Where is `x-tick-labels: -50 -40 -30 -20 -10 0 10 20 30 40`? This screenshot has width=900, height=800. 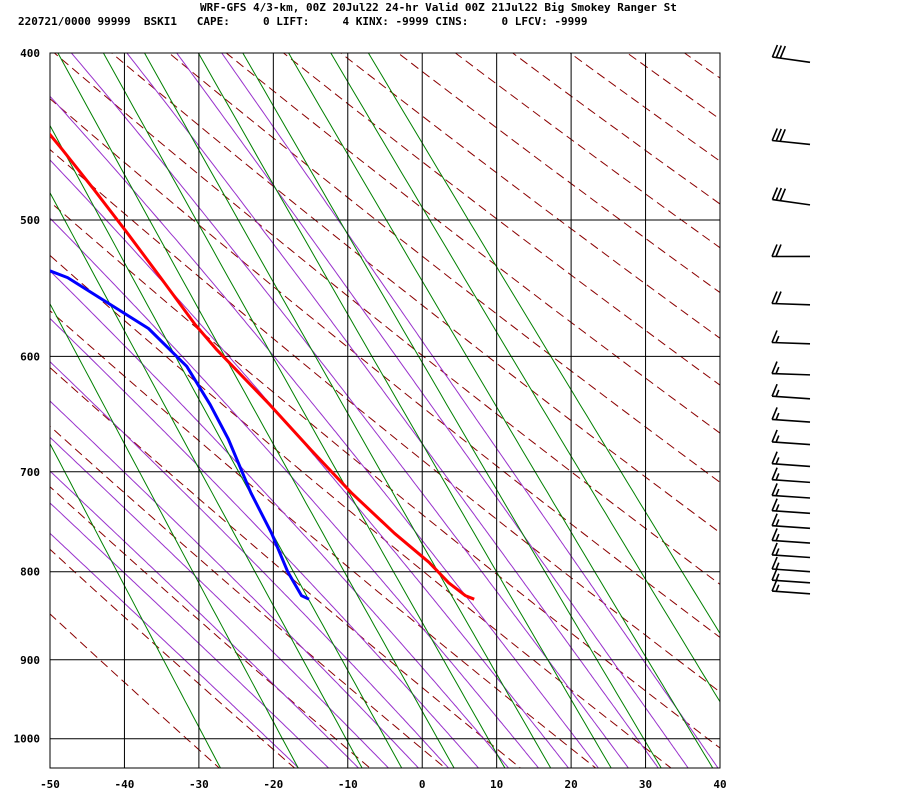
x-tick-labels: -50 -40 -30 -20 -10 0 10 20 30 40 is located at coordinates (383, 784).